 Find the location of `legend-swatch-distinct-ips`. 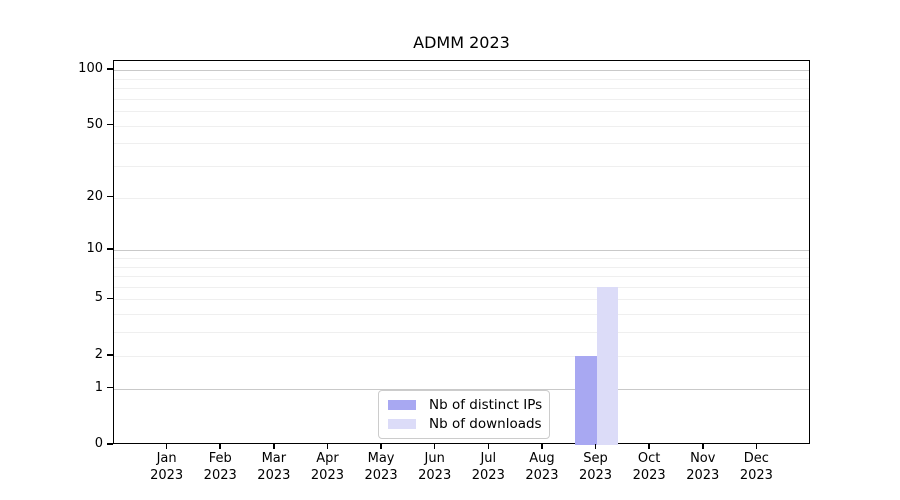

legend-swatch-distinct-ips is located at coordinates (402, 405).